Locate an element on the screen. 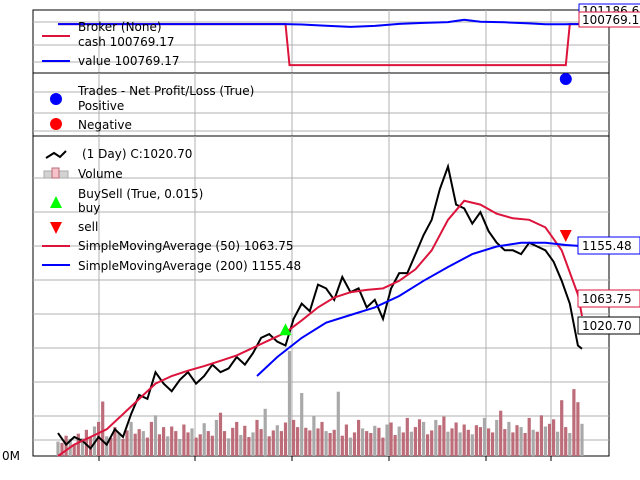 The height and width of the screenshot is (480, 640). sell-legend-marker is located at coordinates (56, 228).